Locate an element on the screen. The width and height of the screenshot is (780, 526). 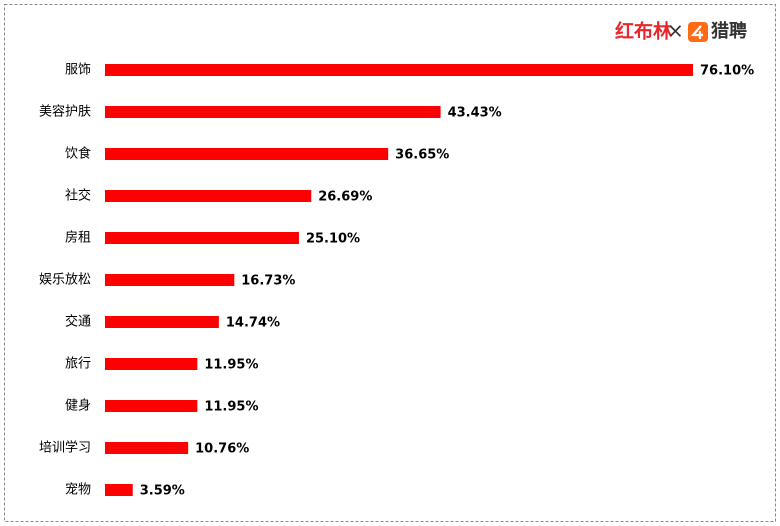
category-label: 交通 is located at coordinates (78, 322).